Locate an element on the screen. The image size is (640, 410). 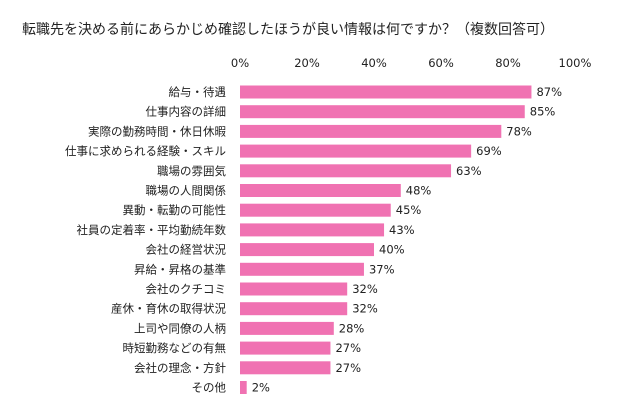
value-label: 85% is located at coordinates (543, 112).